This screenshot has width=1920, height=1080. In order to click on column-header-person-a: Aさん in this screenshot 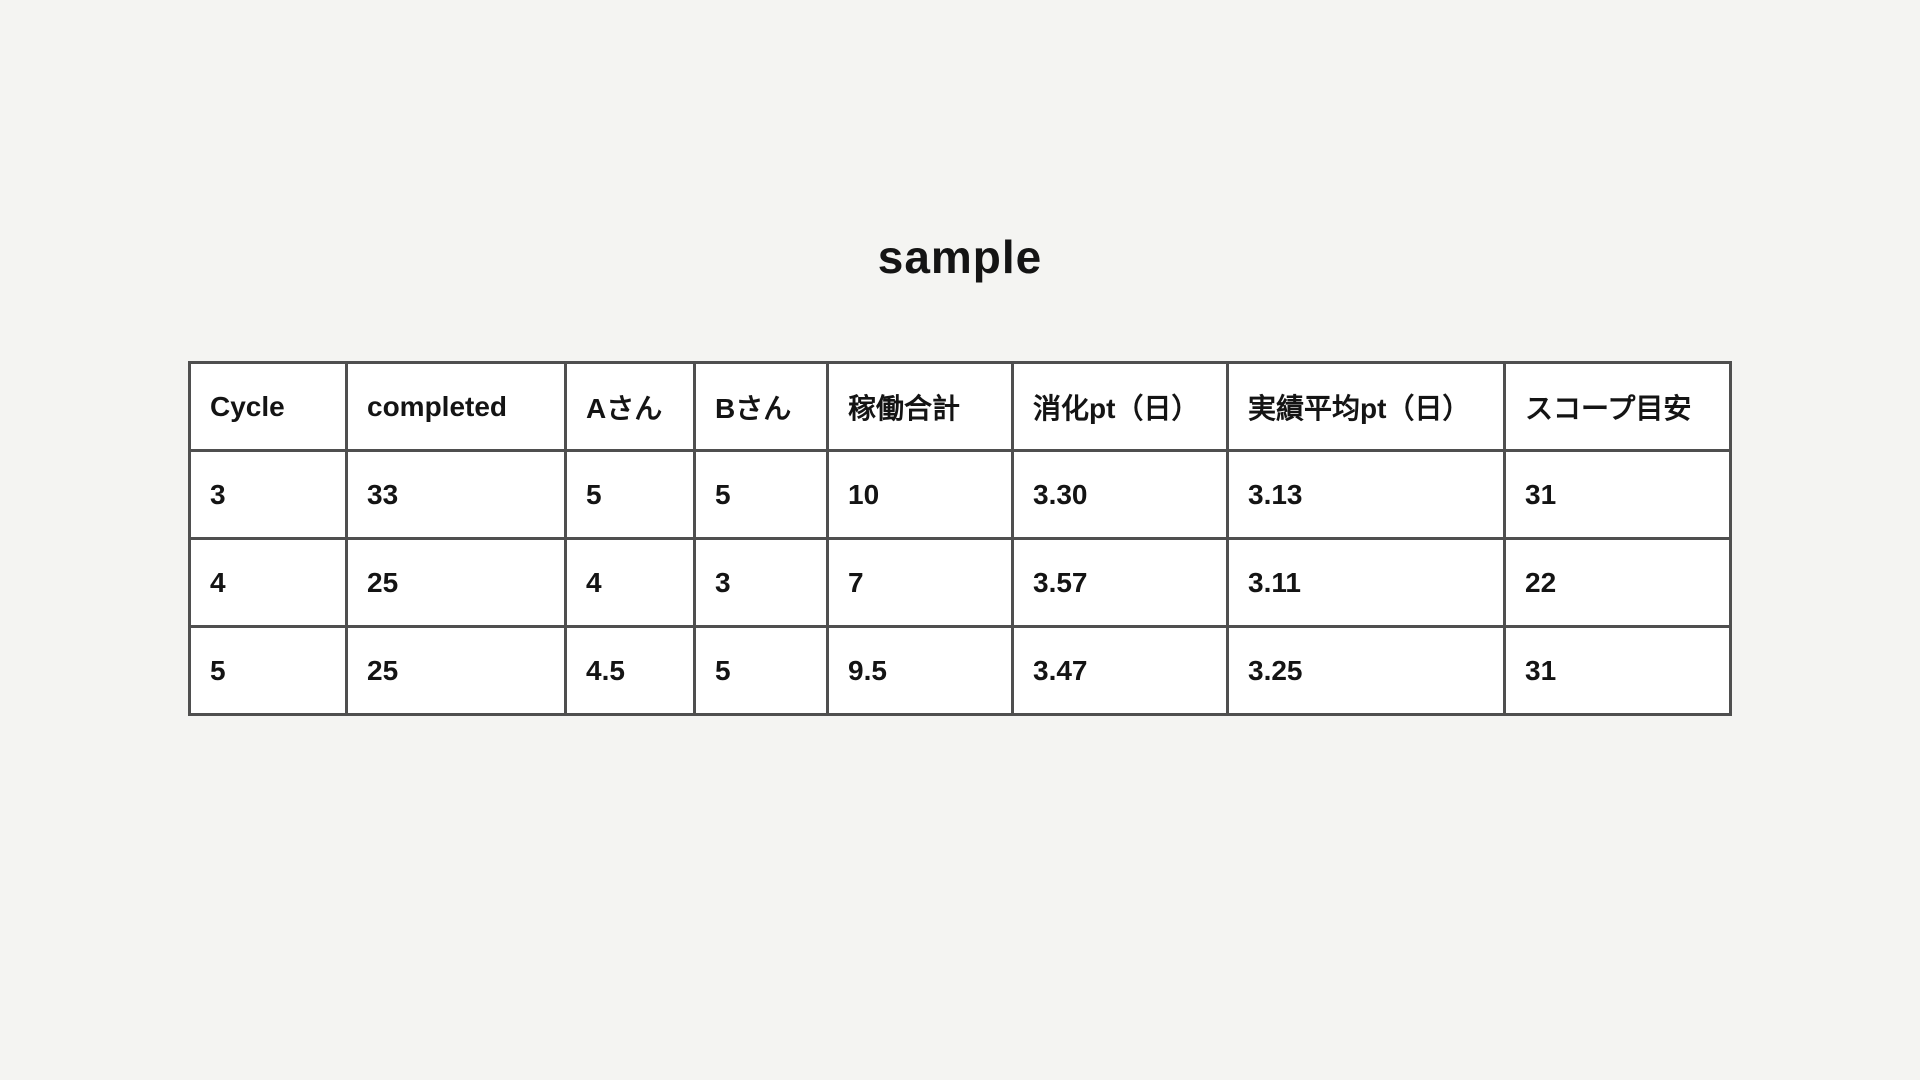, I will do `click(630, 407)`.